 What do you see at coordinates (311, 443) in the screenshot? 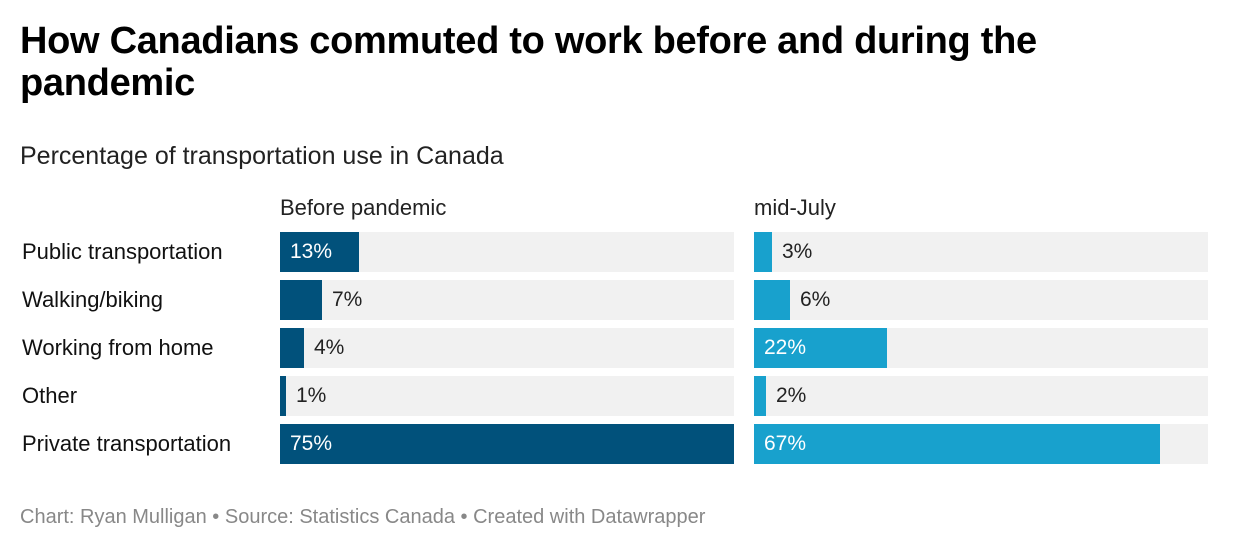
I see `value-label: 75%` at bounding box center [311, 443].